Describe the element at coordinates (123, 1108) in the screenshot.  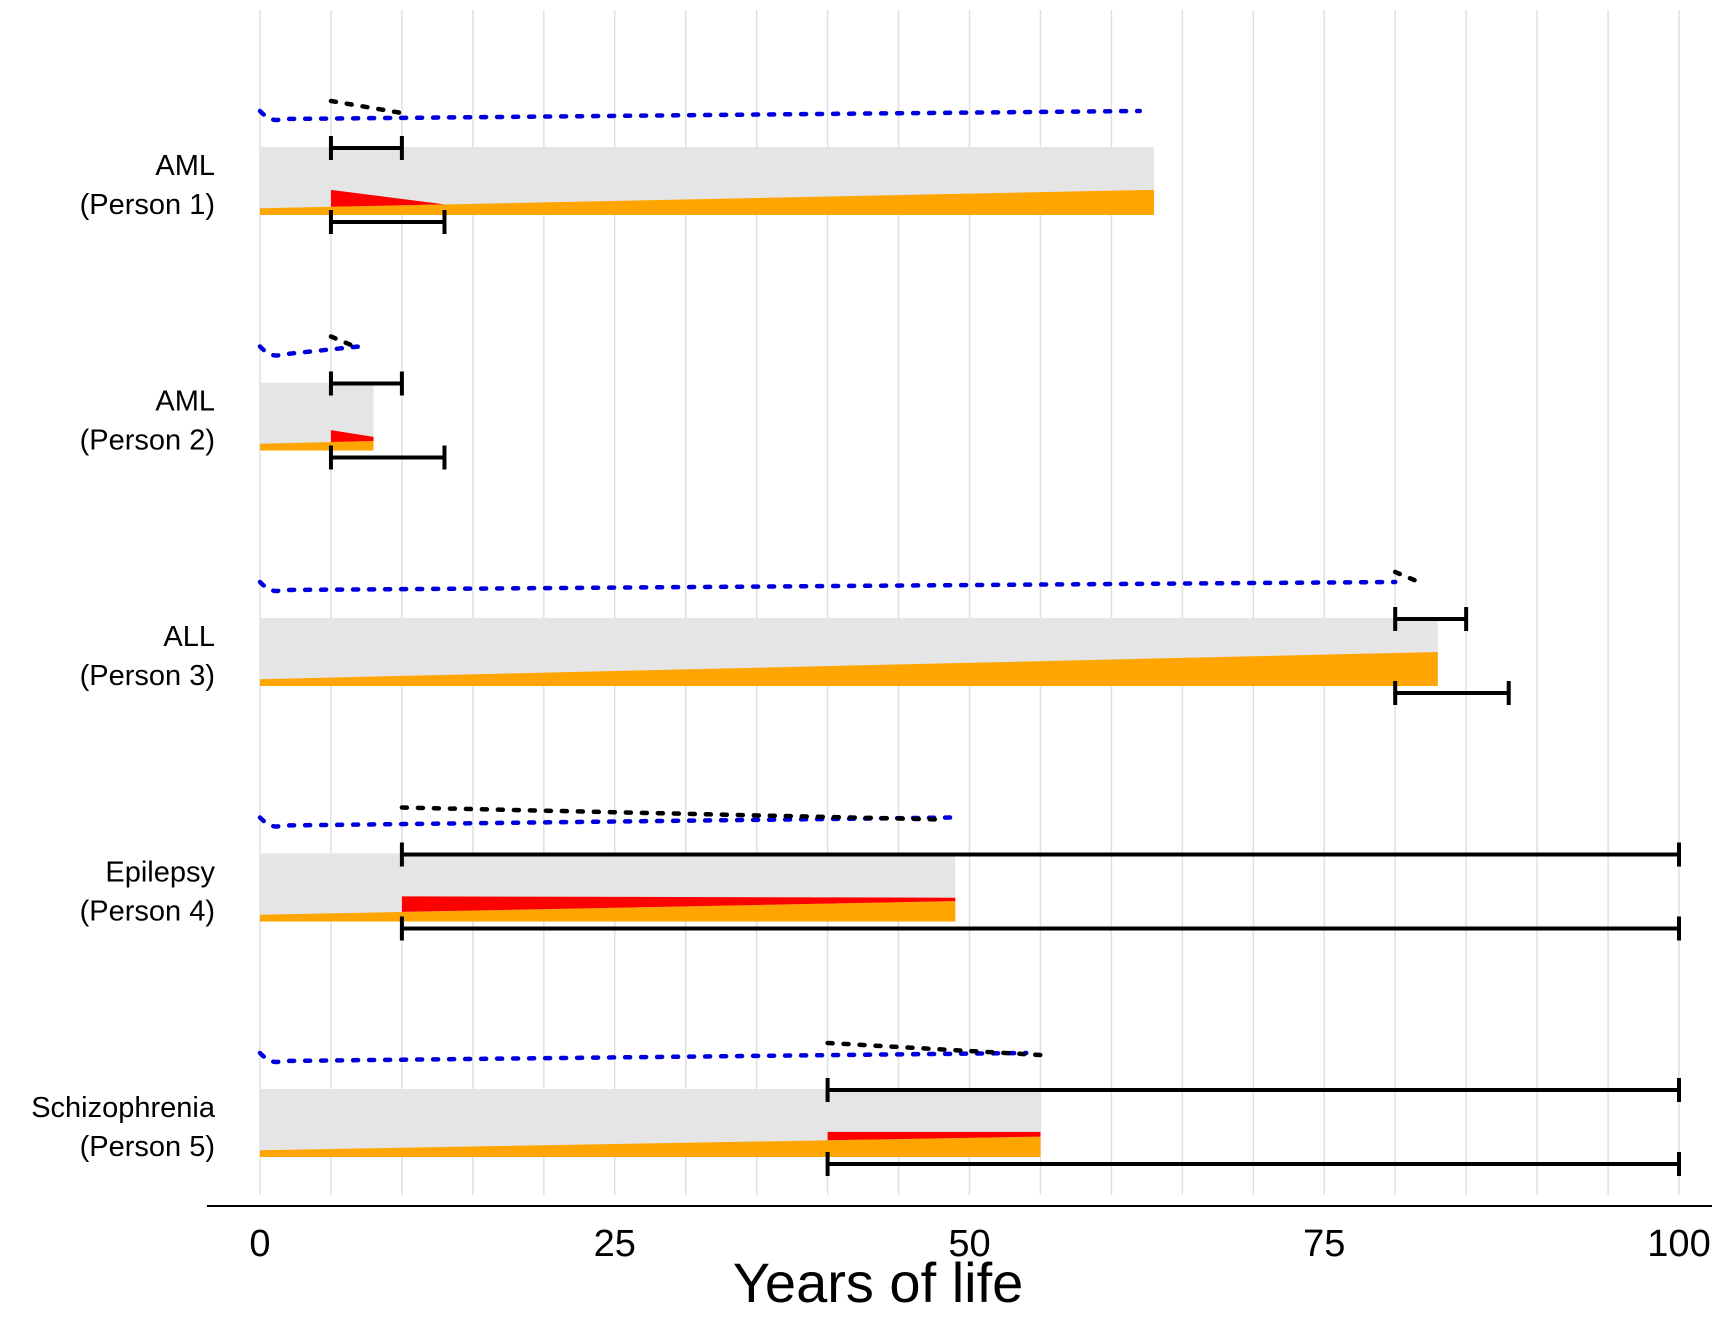
I see `row-label-line1: Schizophrenia` at that location.